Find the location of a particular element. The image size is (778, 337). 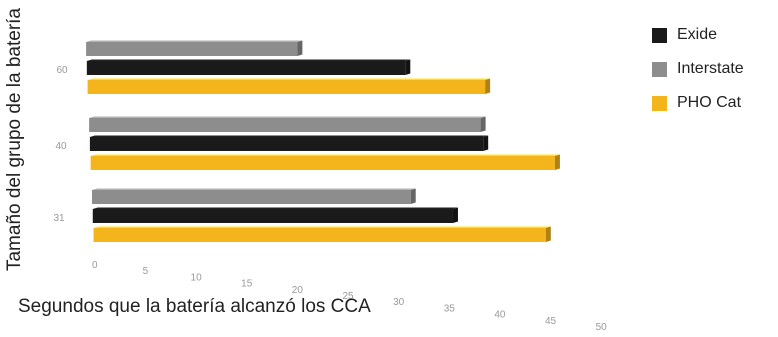

x-axis-label: Segundos que la batería alcanzó los CCA is located at coordinates (194, 306).